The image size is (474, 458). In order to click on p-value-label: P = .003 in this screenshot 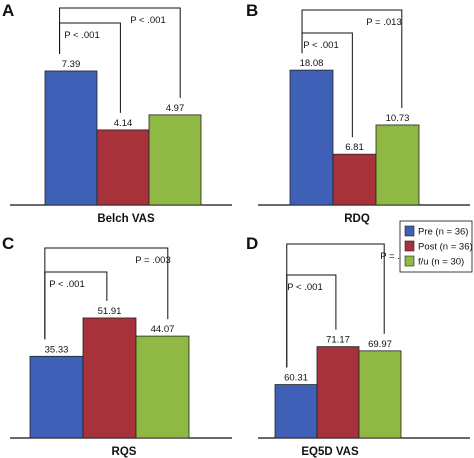, I will do `click(152, 260)`.